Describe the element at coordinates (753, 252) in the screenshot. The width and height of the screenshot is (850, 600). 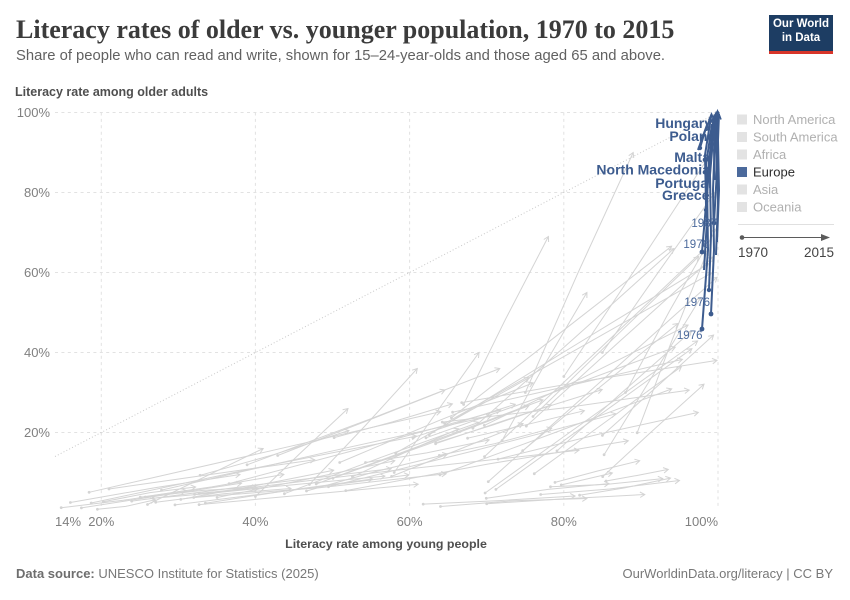
I see `svg-text: 1970` at that location.